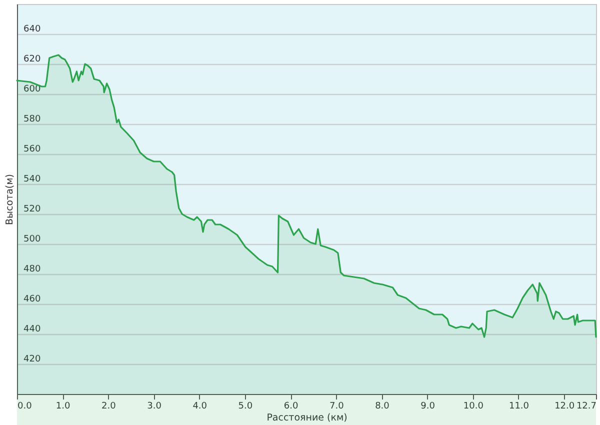 The height and width of the screenshot is (425, 600). I want to click on y-axis-title: Высота(м), so click(10, 199).